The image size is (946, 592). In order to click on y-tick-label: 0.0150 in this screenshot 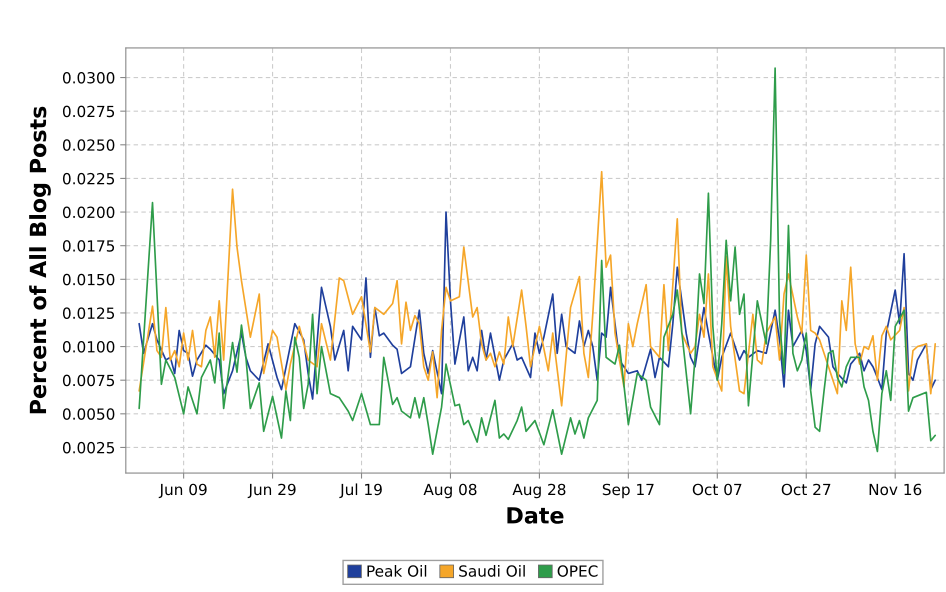, I will do `click(88, 280)`.